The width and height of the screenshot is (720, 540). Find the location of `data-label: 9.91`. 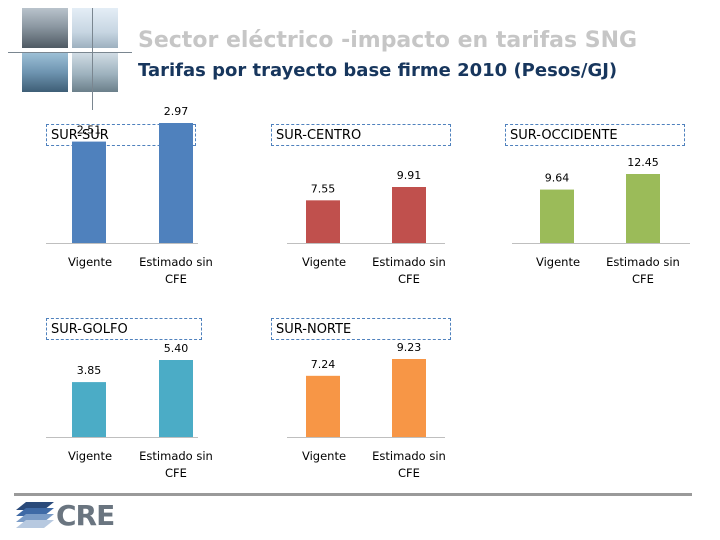

data-label: 9.91 is located at coordinates (409, 175).